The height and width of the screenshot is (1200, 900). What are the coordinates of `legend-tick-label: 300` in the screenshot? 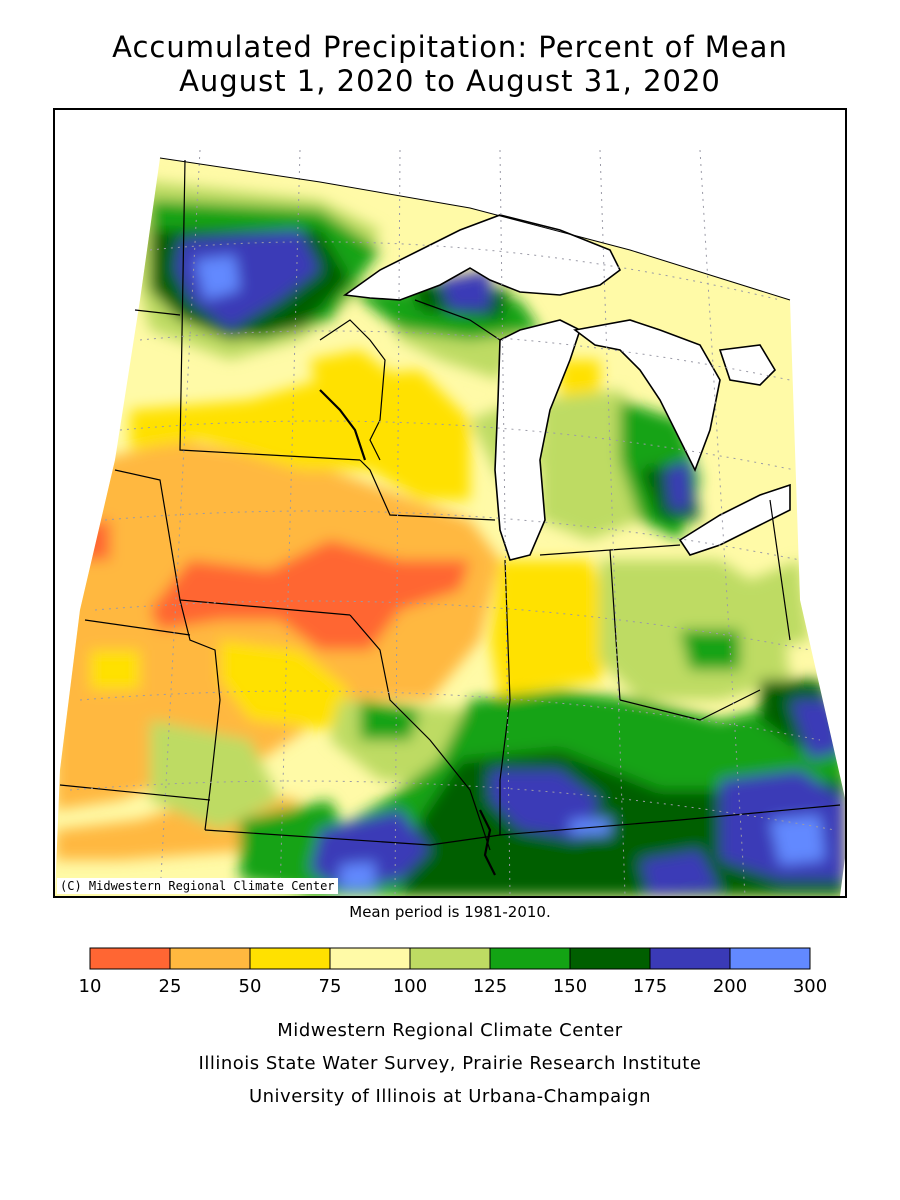 It's located at (810, 986).